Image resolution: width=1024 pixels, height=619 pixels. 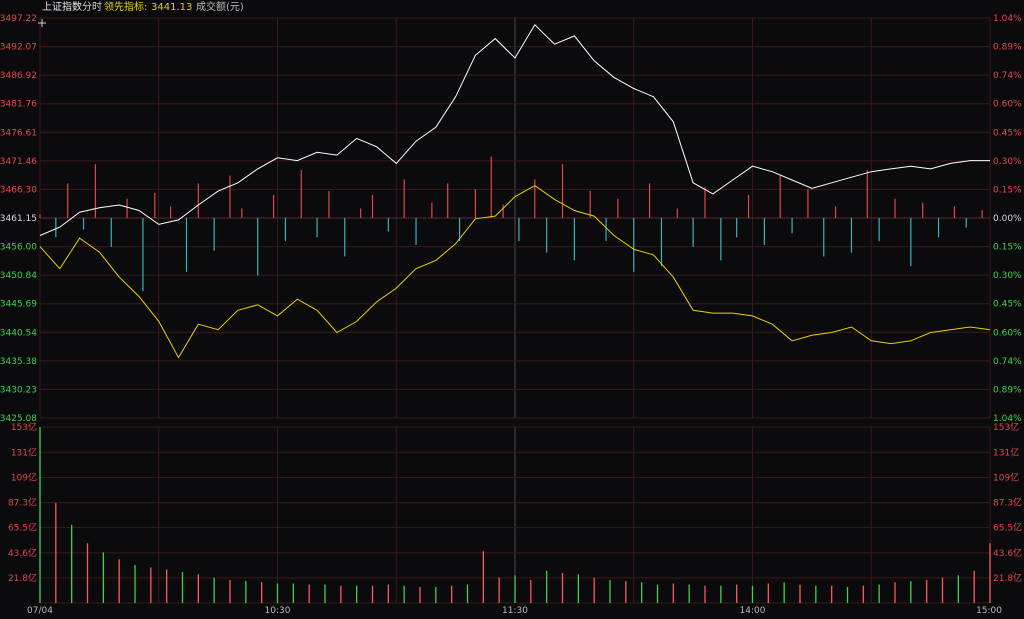 What do you see at coordinates (18, 105) in the screenshot?
I see `price-tick-label: 3481.76` at bounding box center [18, 105].